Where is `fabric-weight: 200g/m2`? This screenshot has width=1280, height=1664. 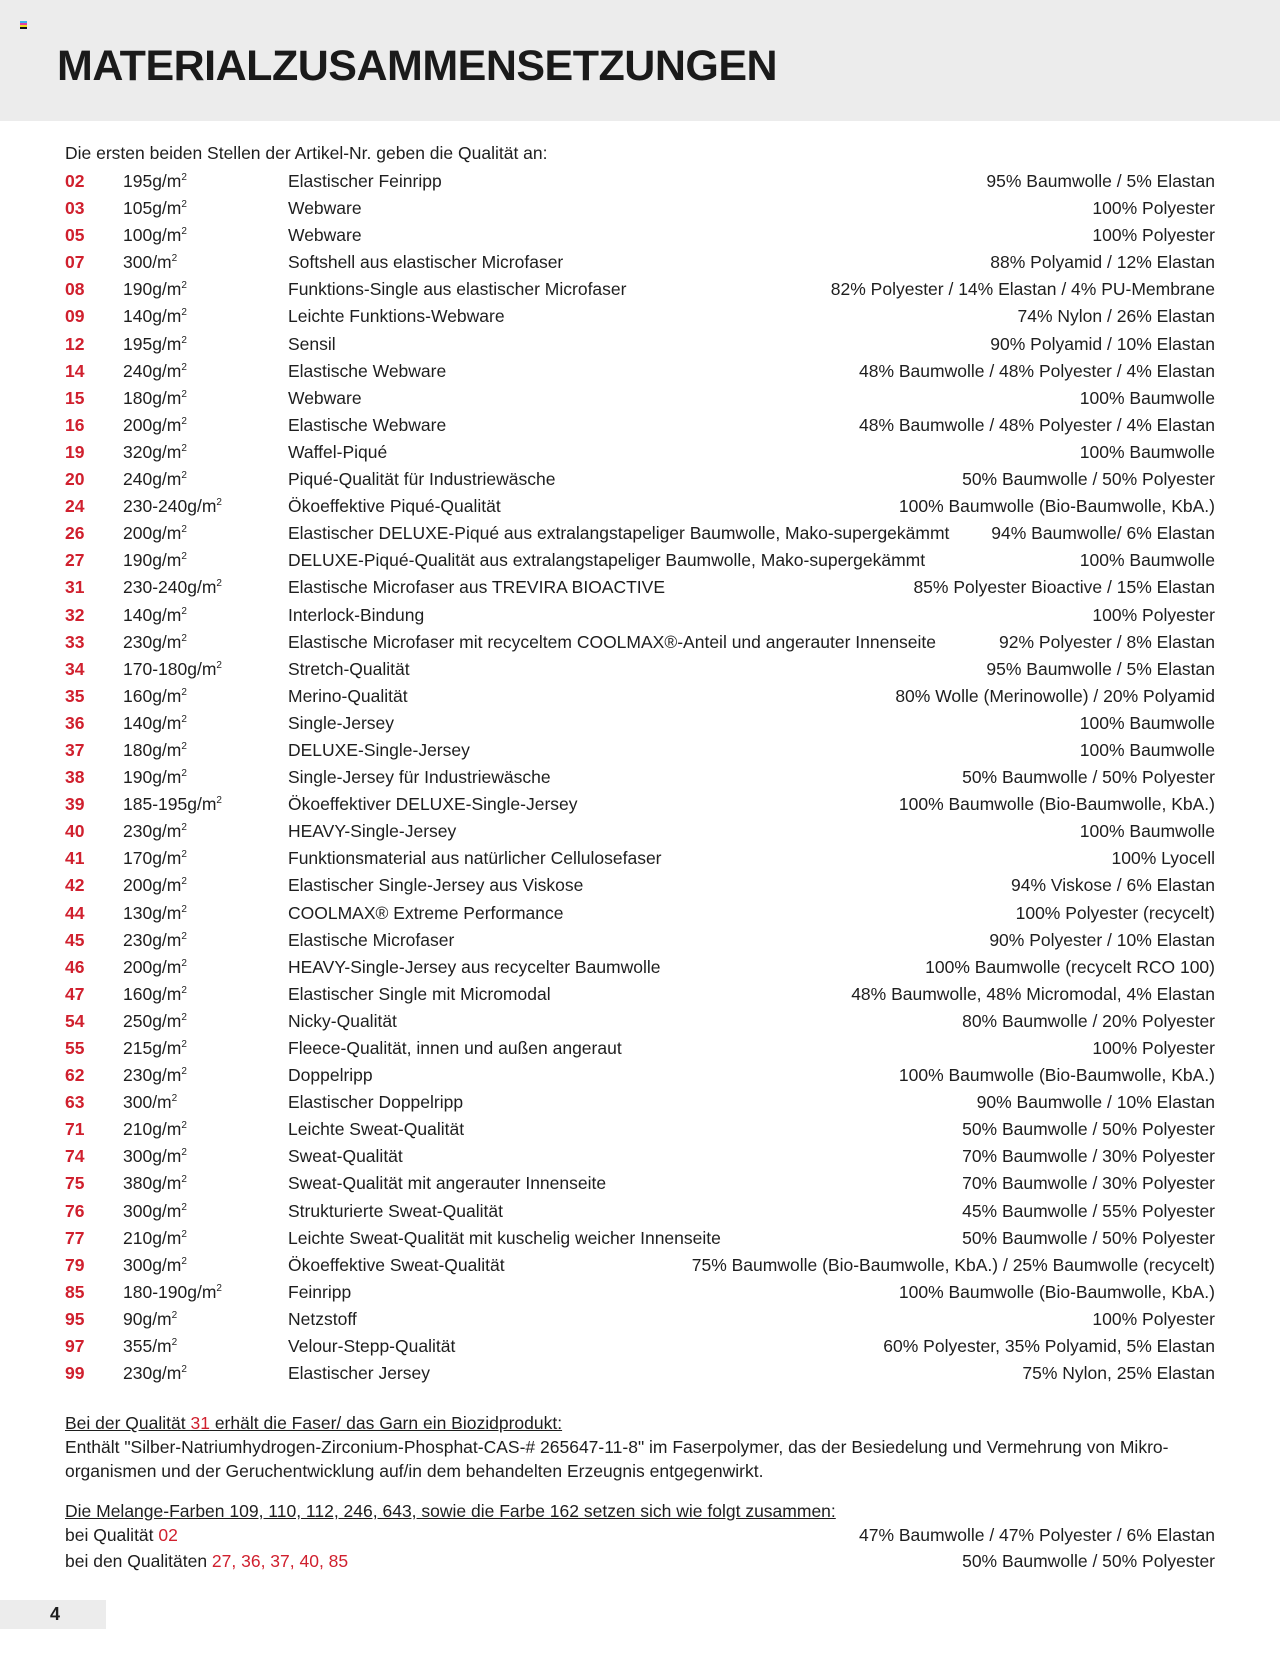 fabric-weight: 200g/m2 is located at coordinates (155, 425).